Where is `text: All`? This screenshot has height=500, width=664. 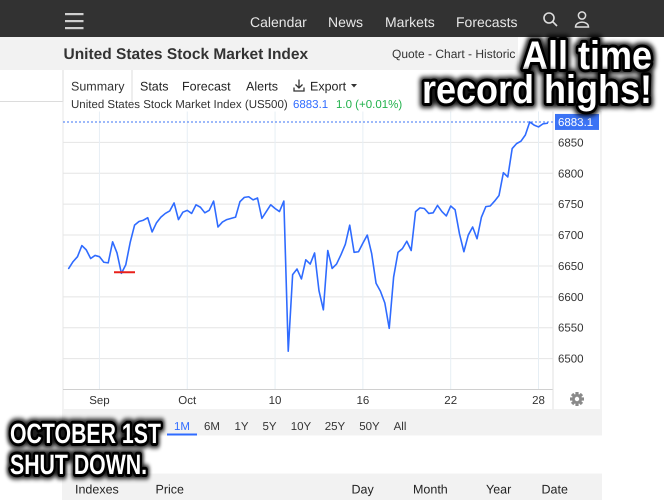
text: All is located at coordinates (400, 427).